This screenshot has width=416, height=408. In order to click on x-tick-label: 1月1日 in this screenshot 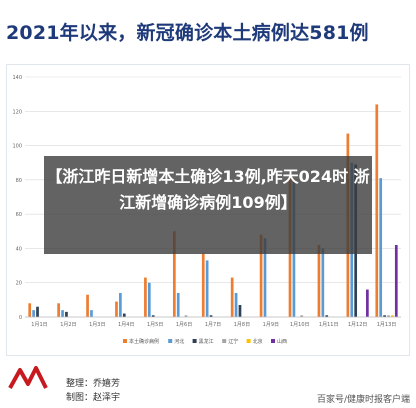, I will do `click(39, 325)`.